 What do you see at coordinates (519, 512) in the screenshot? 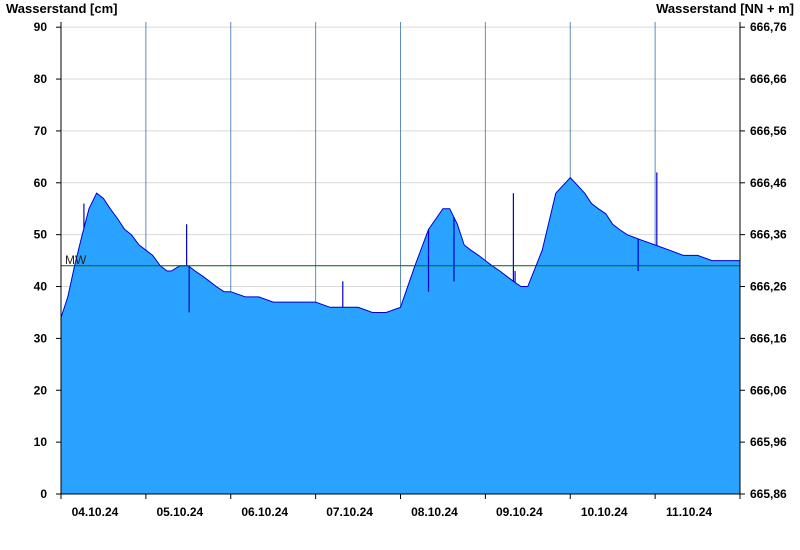
I see `x-tick-label-5: 09.10.24` at bounding box center [519, 512].